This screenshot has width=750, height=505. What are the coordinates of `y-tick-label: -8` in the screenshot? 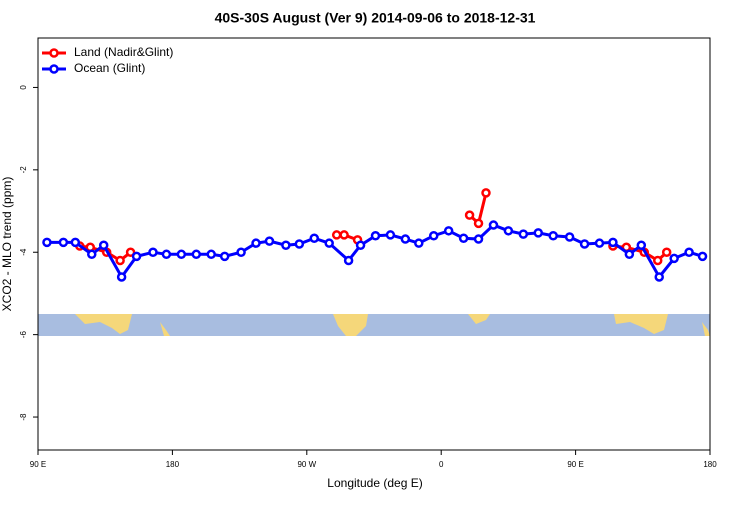 It's located at (23, 417).